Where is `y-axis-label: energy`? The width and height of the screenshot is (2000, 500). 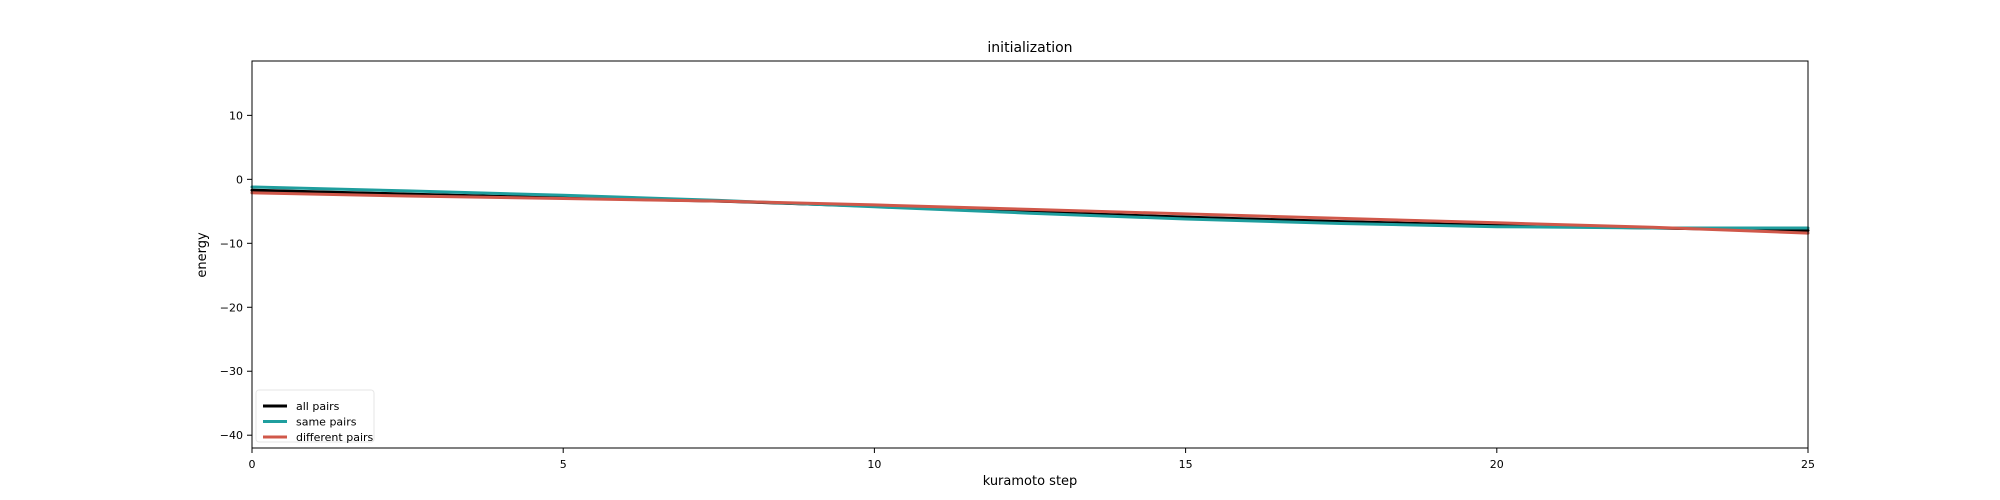
y-axis-label: energy is located at coordinates (202, 255).